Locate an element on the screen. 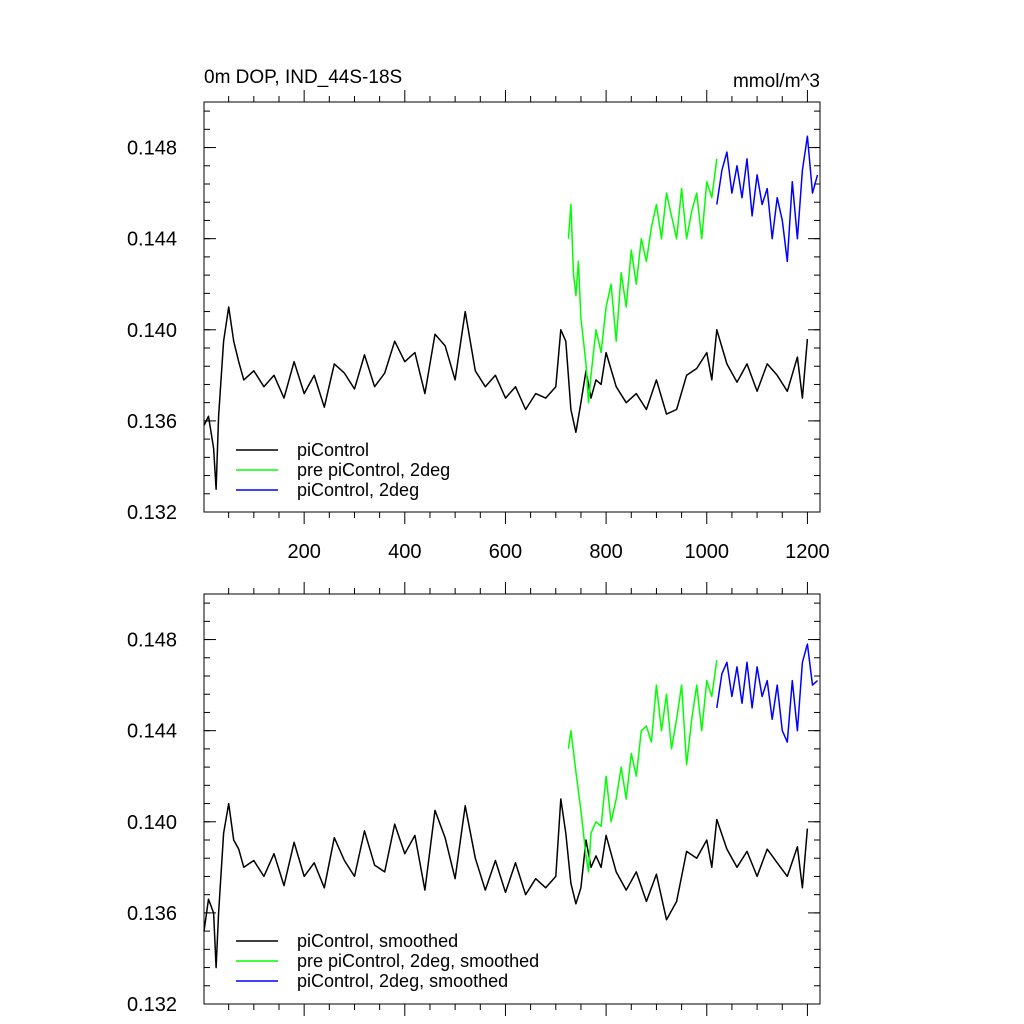 This screenshot has width=1024, height=1024. legend-label: piControl, 2deg is located at coordinates (358, 490).